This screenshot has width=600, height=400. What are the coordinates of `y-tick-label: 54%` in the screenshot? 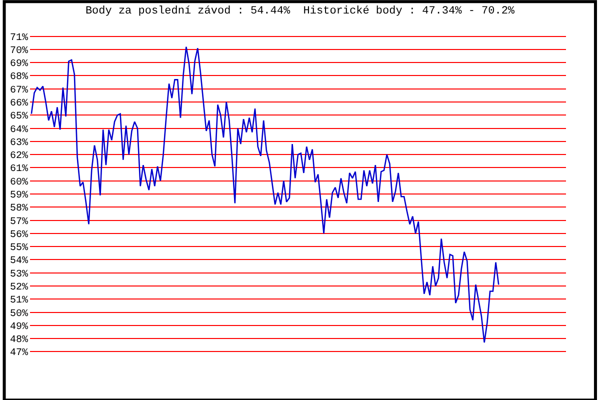 It's located at (19, 262).